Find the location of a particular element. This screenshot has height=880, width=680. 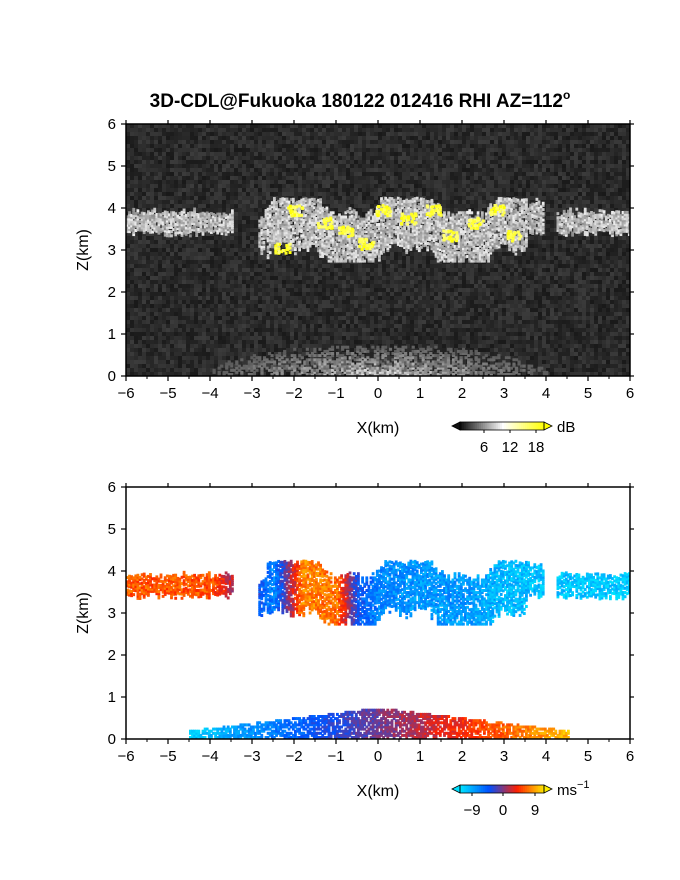

colorbar-tick-label: 6 is located at coordinates (484, 447).